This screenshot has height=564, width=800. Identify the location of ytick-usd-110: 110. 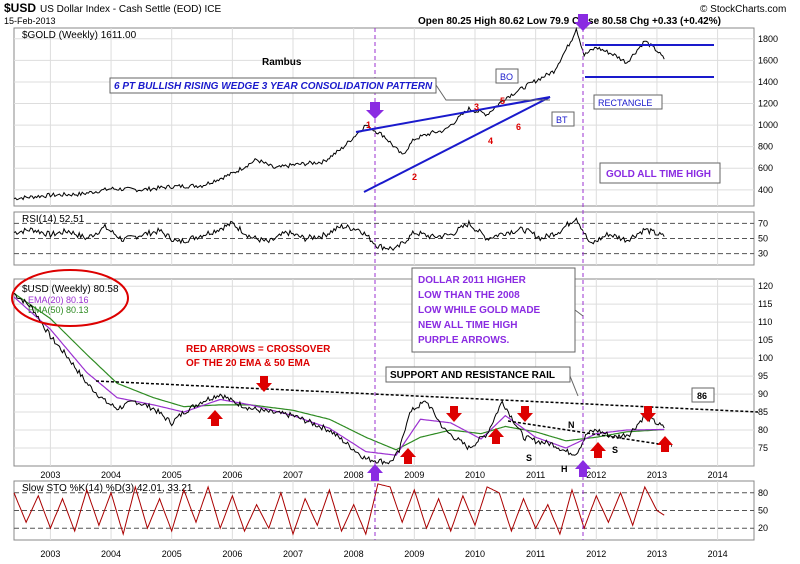
(765, 322).